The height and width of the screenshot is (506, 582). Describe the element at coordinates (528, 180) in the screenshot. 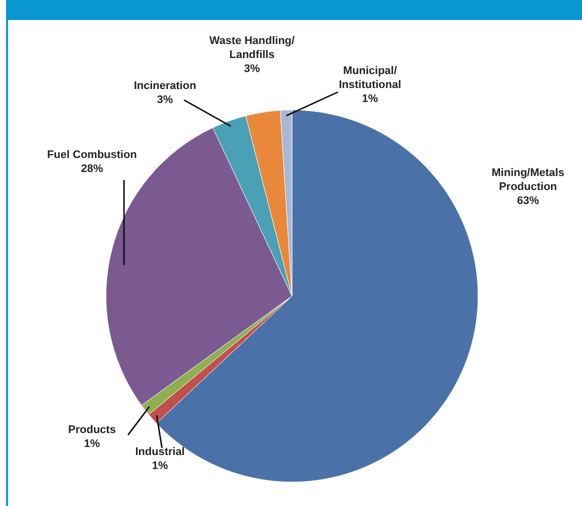

I see `slice-label: Mining/Metals Production` at that location.